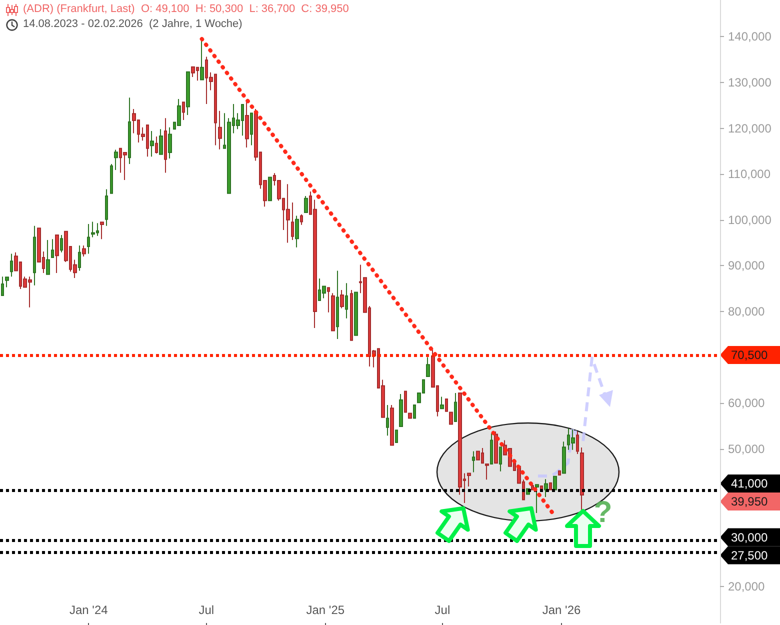  Describe the element at coordinates (749, 483) in the screenshot. I see `ref-line-label: 41,000` at that location.